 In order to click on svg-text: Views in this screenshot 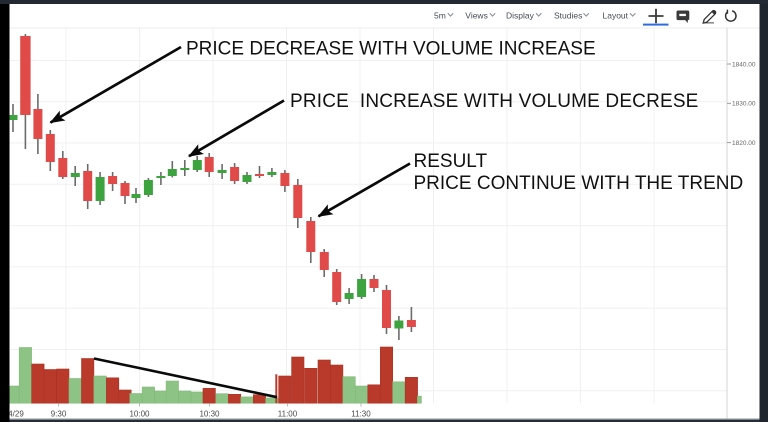, I will do `click(476, 15)`.